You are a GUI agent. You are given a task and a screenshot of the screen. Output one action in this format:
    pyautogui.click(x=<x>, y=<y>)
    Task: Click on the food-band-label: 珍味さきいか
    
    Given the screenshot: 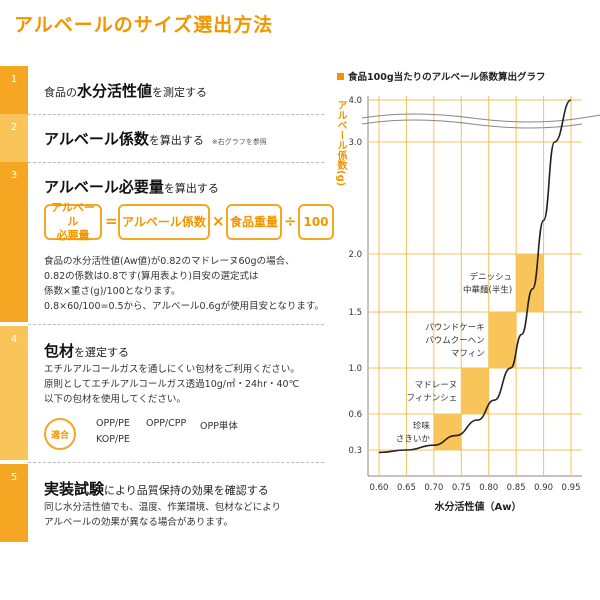 What is the action you would take?
    pyautogui.click(x=413, y=433)
    